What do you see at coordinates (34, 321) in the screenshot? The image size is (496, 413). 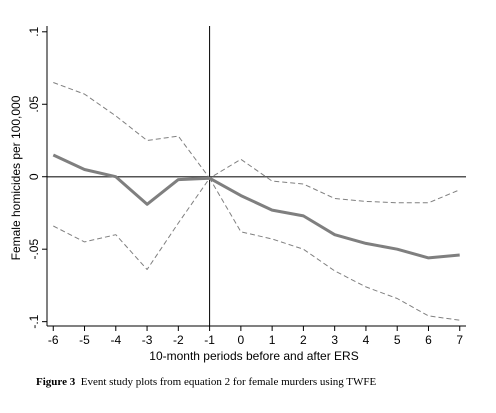 I see `y-tick-label: -.1` at bounding box center [34, 321].